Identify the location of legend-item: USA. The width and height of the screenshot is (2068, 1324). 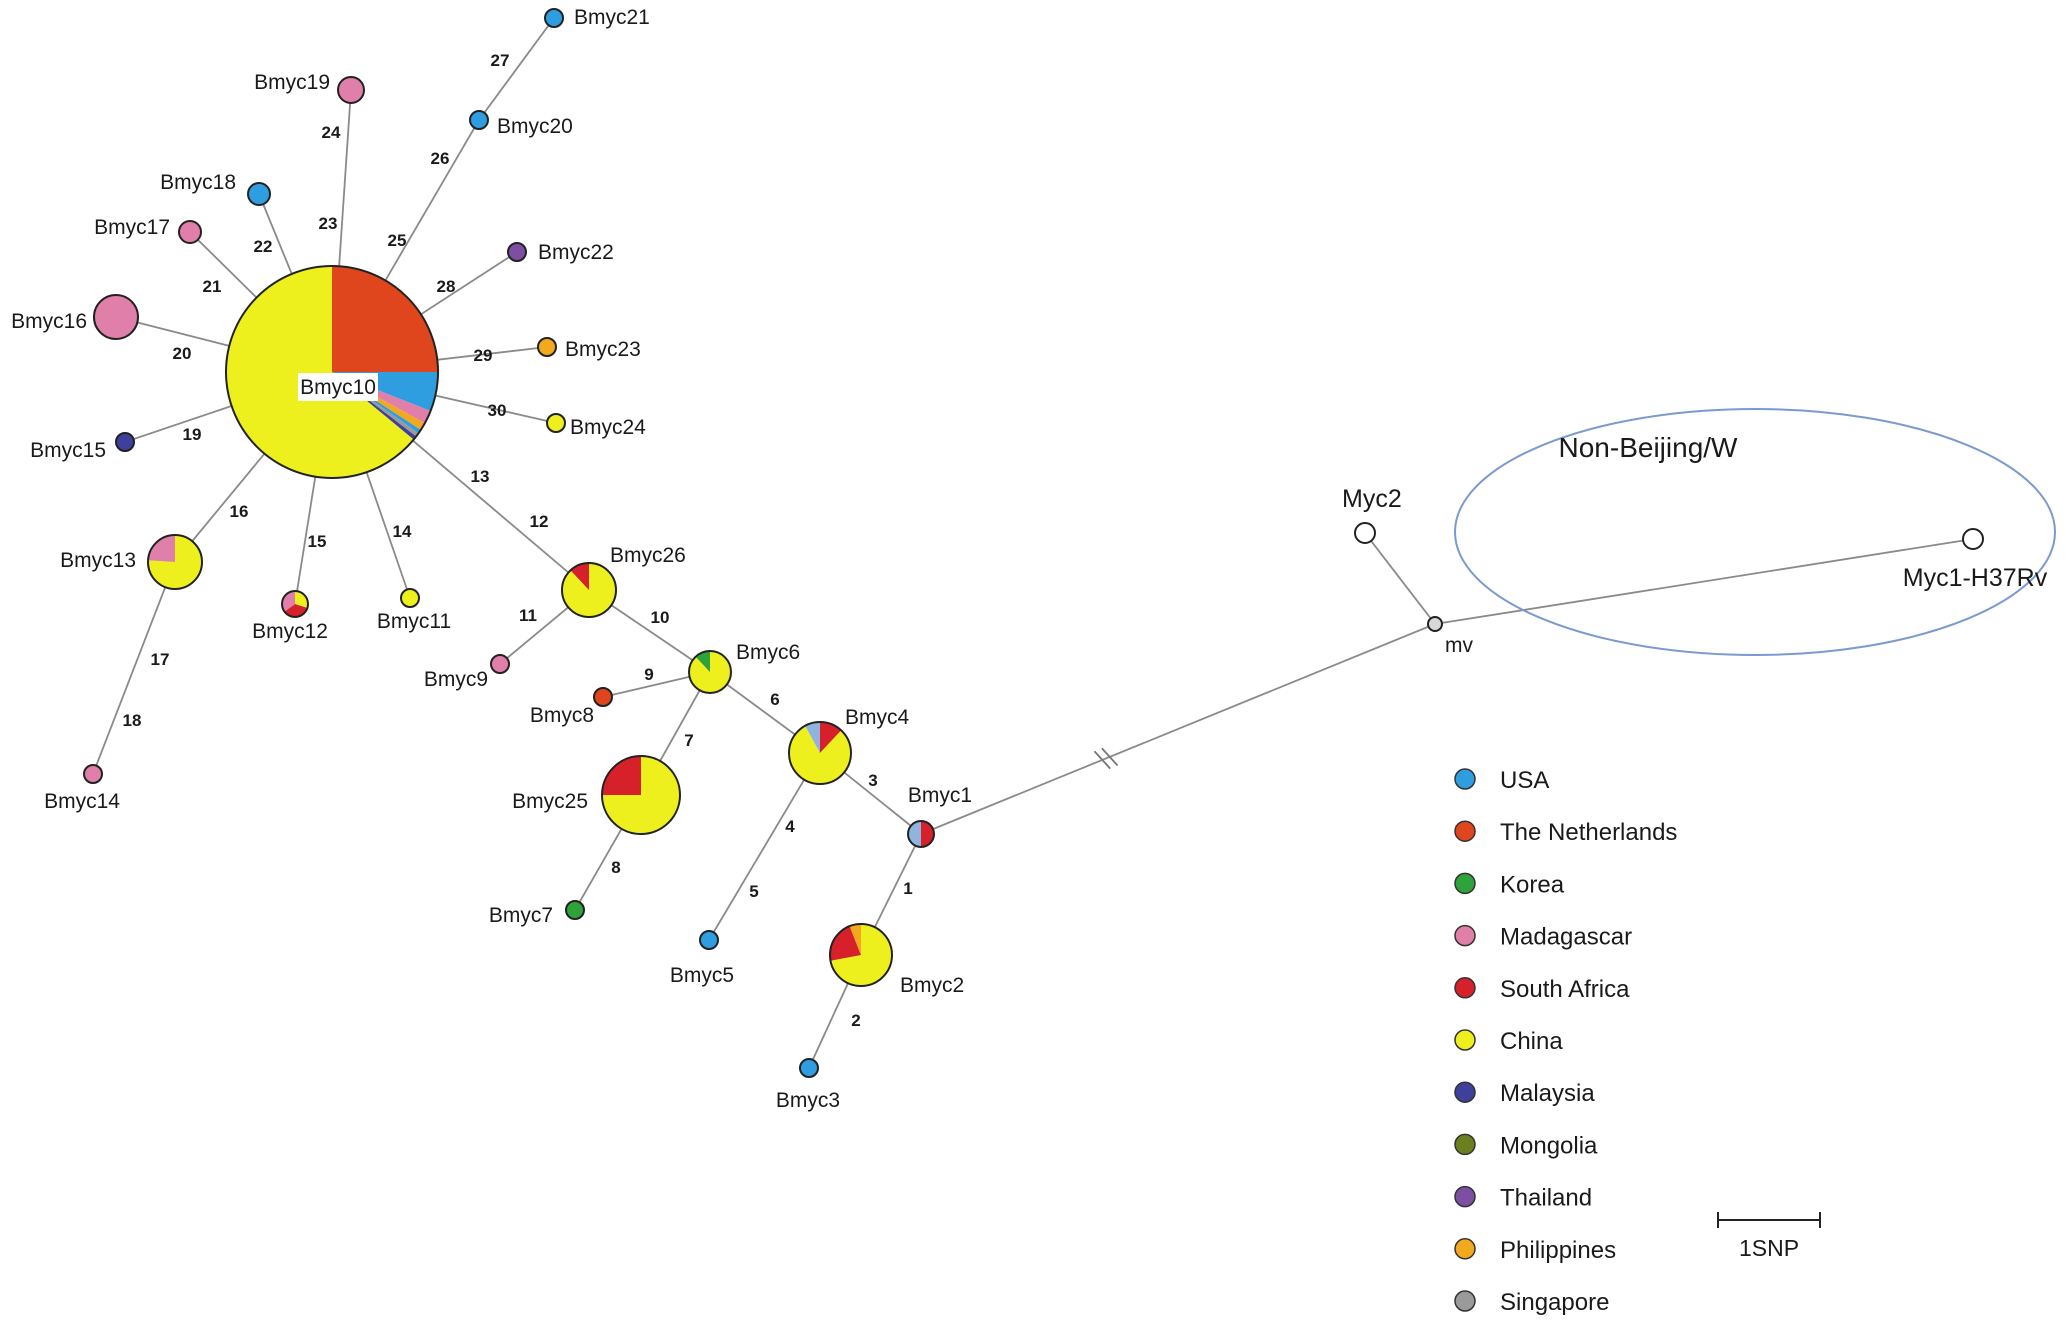
(1501, 780).